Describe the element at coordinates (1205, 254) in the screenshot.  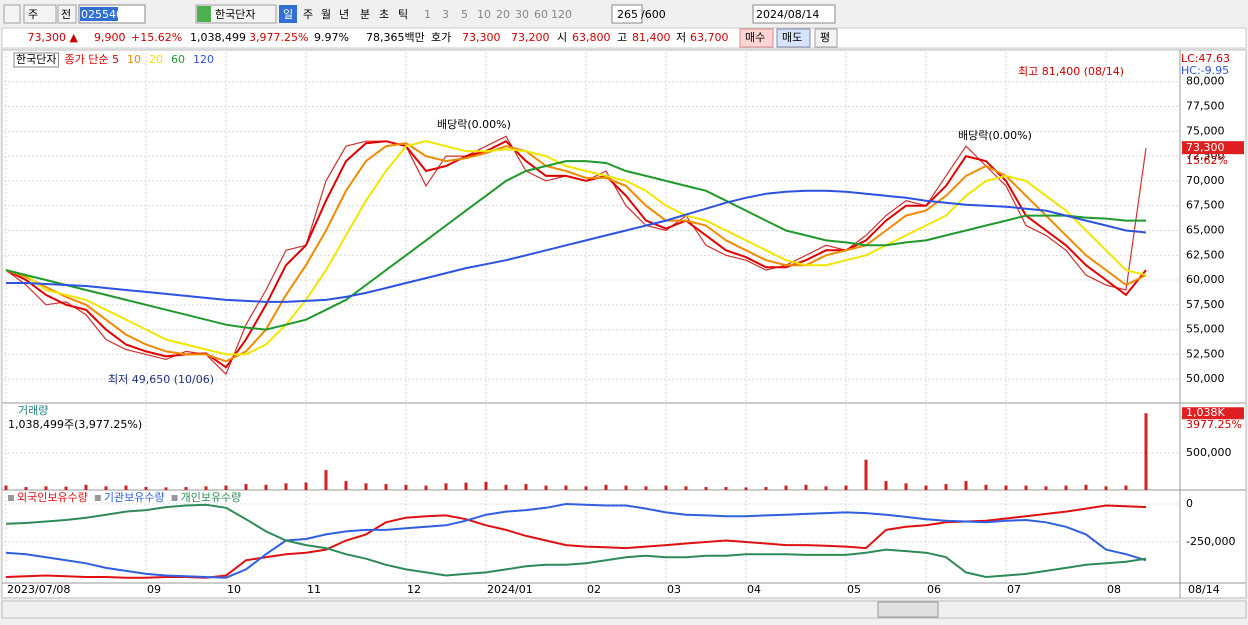
I see `y-tick-label: 62,500` at that location.